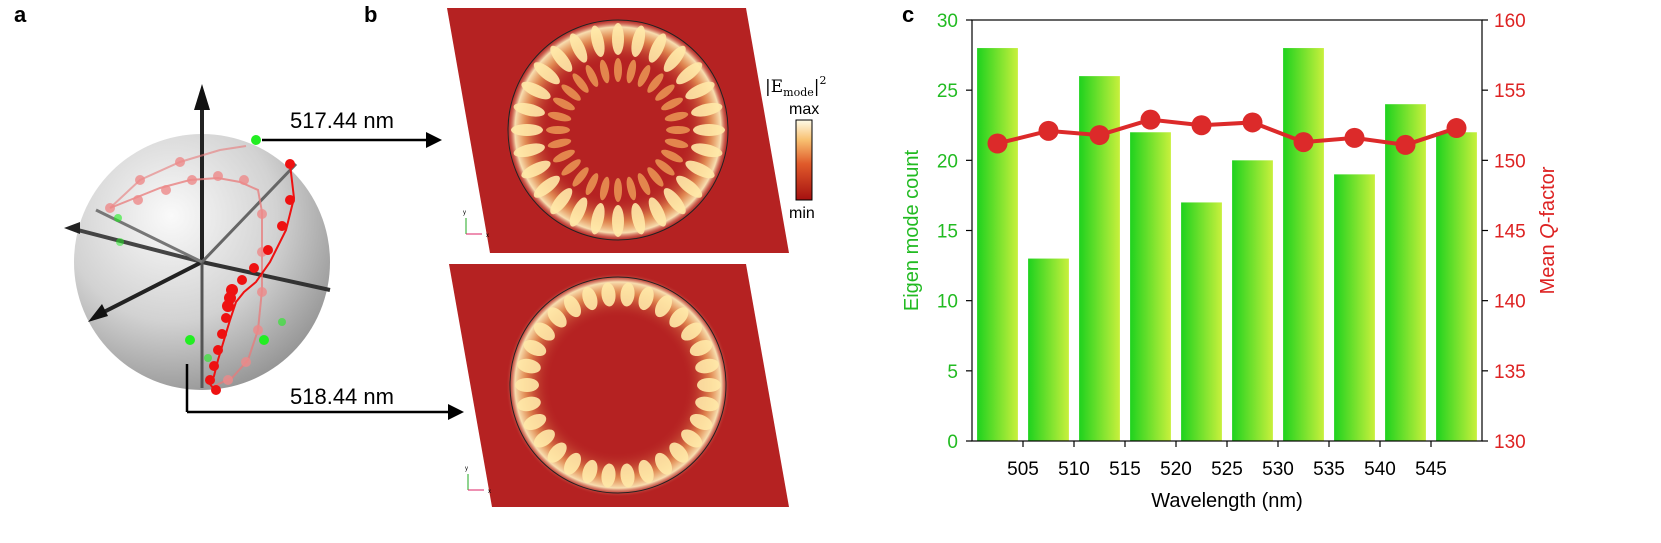 Image resolution: width=1661 pixels, height=543 pixels. What do you see at coordinates (947, 21) in the screenshot?
I see `y-left-tick-label: 30` at bounding box center [947, 21].